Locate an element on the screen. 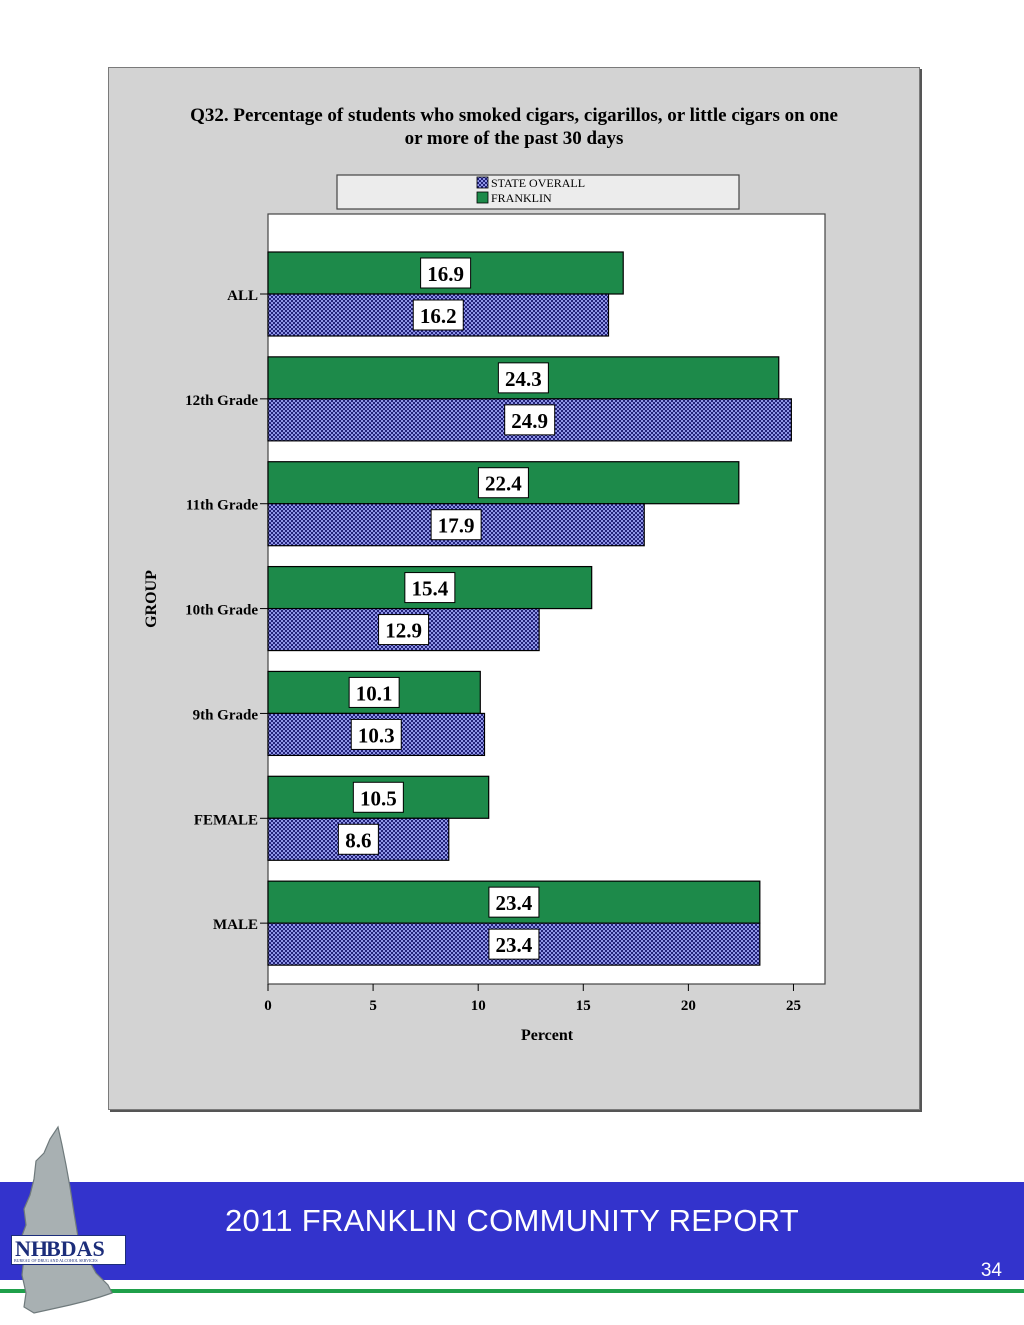 This screenshot has height=1325, width=1024. data-label-box-state-overall-male is located at coordinates (514, 944).